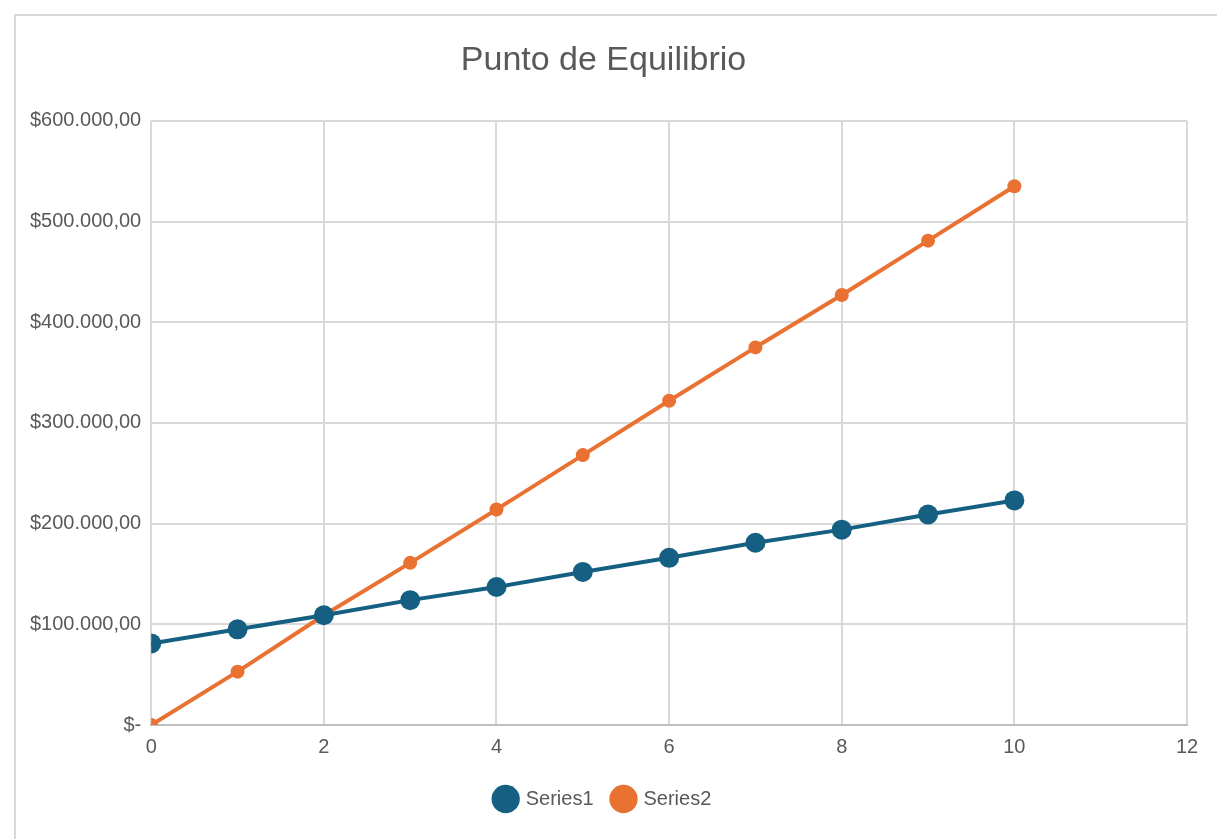 The height and width of the screenshot is (839, 1217). I want to click on y-tick-label: $100.000,00, so click(85, 622).